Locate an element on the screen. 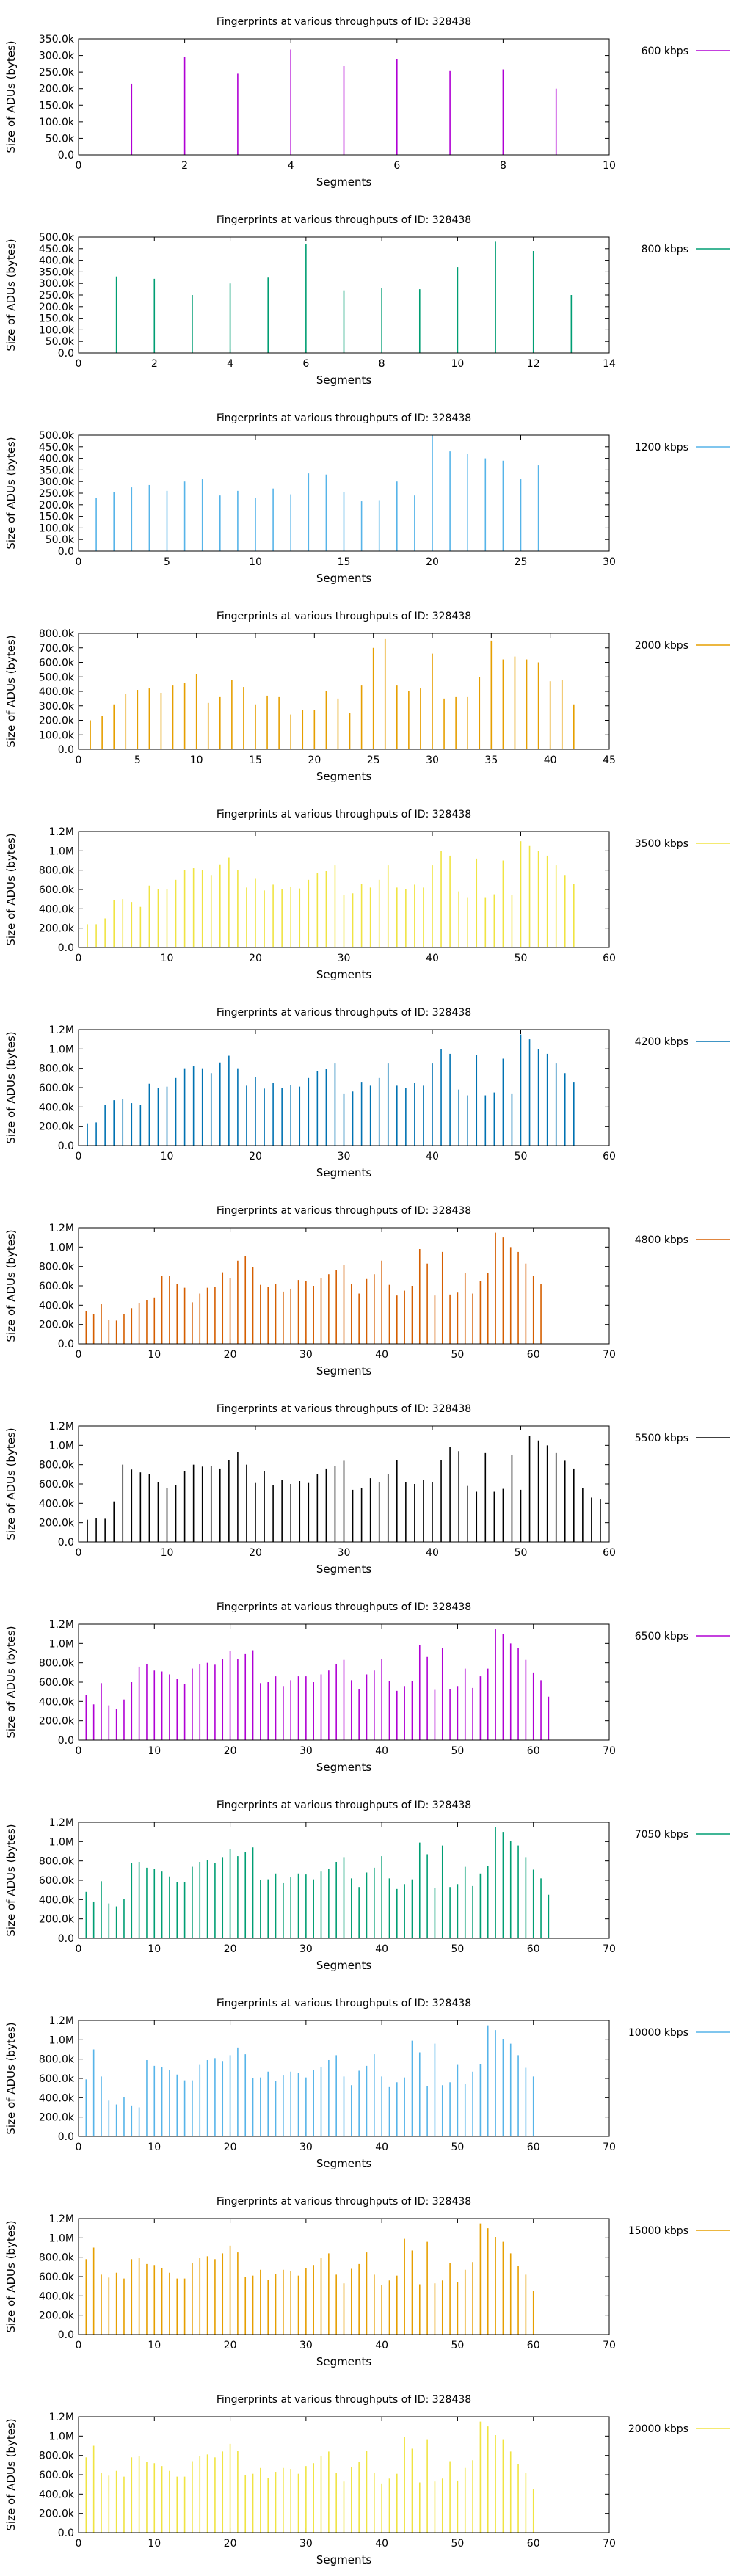 This screenshot has height=2576, width=734. y-tick-label: 300.0k is located at coordinates (57, 482).